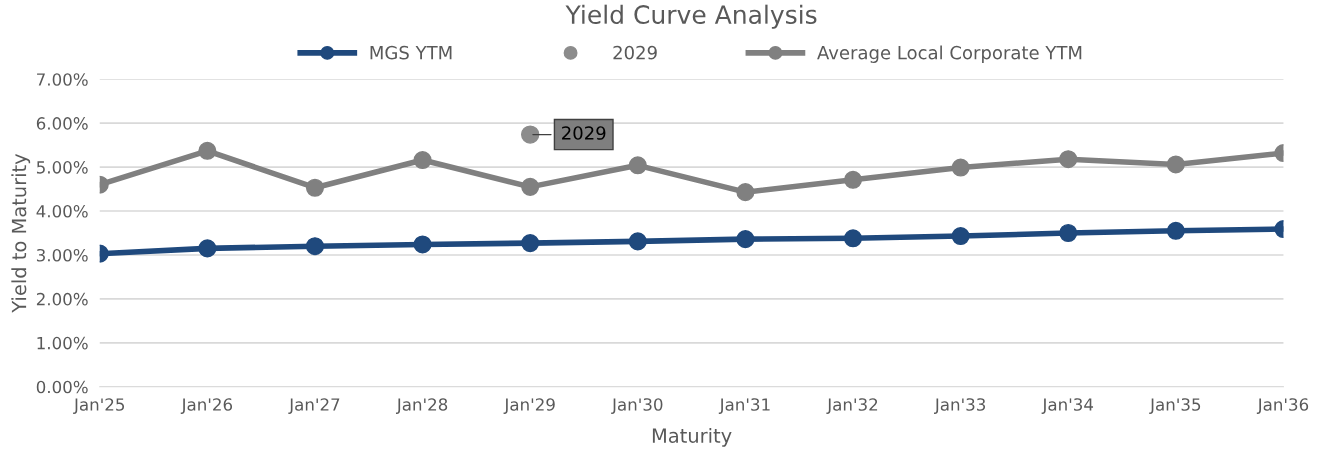 The image size is (1330, 466). What do you see at coordinates (62, 123) in the screenshot?
I see `y-tick-label: 6.00%` at bounding box center [62, 123].